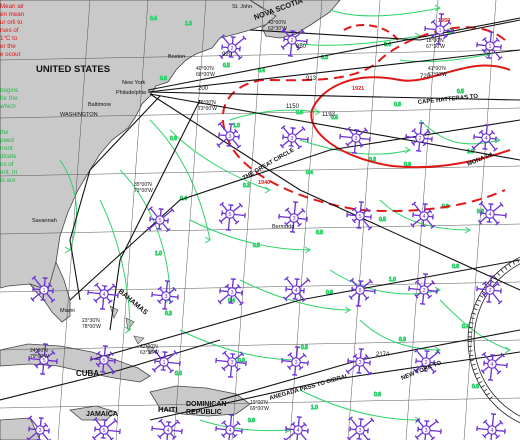 This screenshot has height=440, width=520. What do you see at coordinates (206, 404) in the screenshot?
I see `label-dominican: DOMINICAN` at bounding box center [206, 404].